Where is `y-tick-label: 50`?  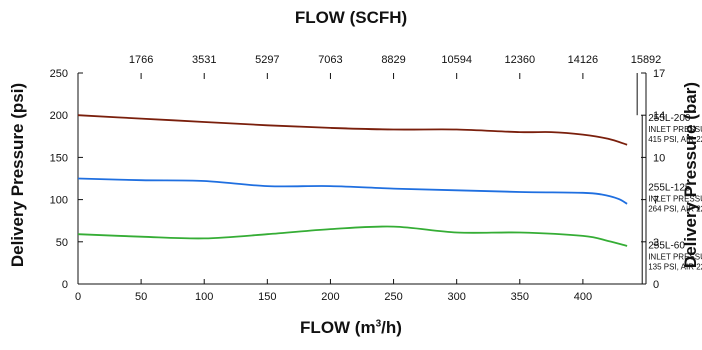 y-tick-label: 50 is located at coordinates (62, 243).